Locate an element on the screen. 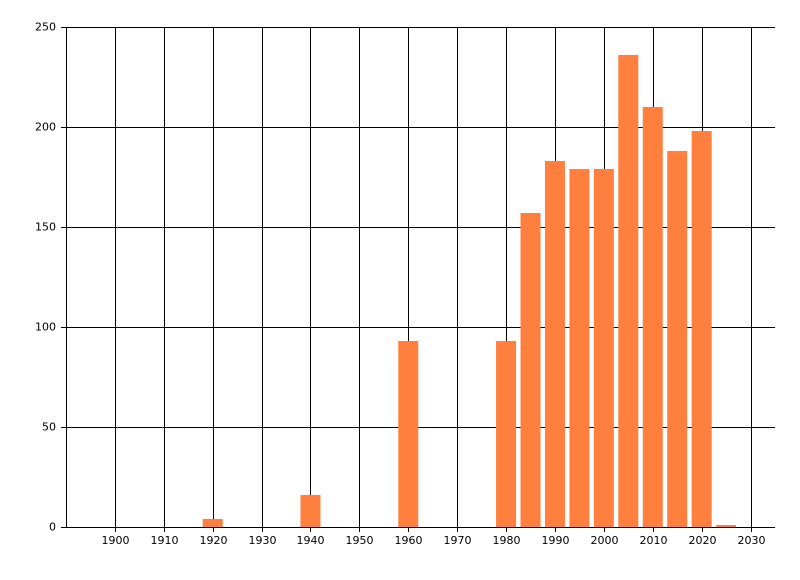 This screenshot has height=580, width=800. x-tick-label: 1970 is located at coordinates (458, 540).